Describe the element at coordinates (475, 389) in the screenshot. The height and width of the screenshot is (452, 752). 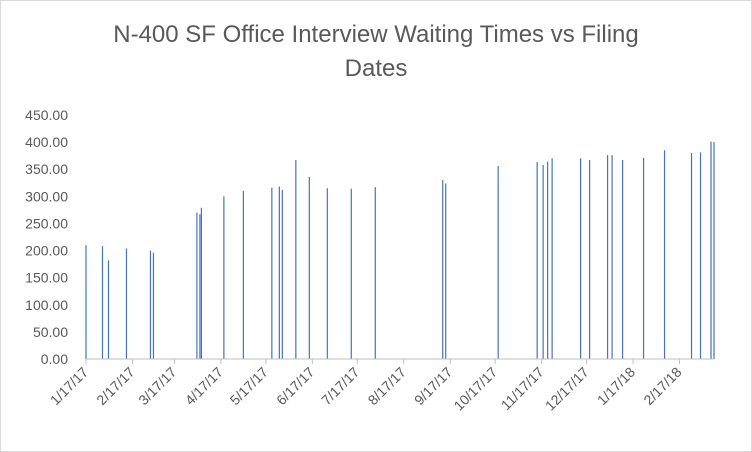
I see `x-tick-label: 10/17/17` at that location.